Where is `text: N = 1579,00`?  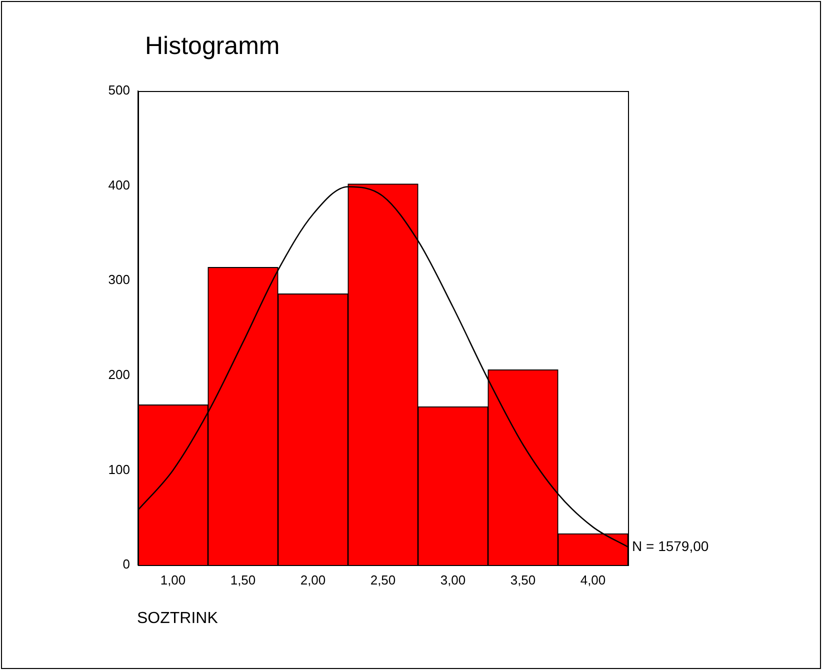 text: N = 1579,00 is located at coordinates (670, 546).